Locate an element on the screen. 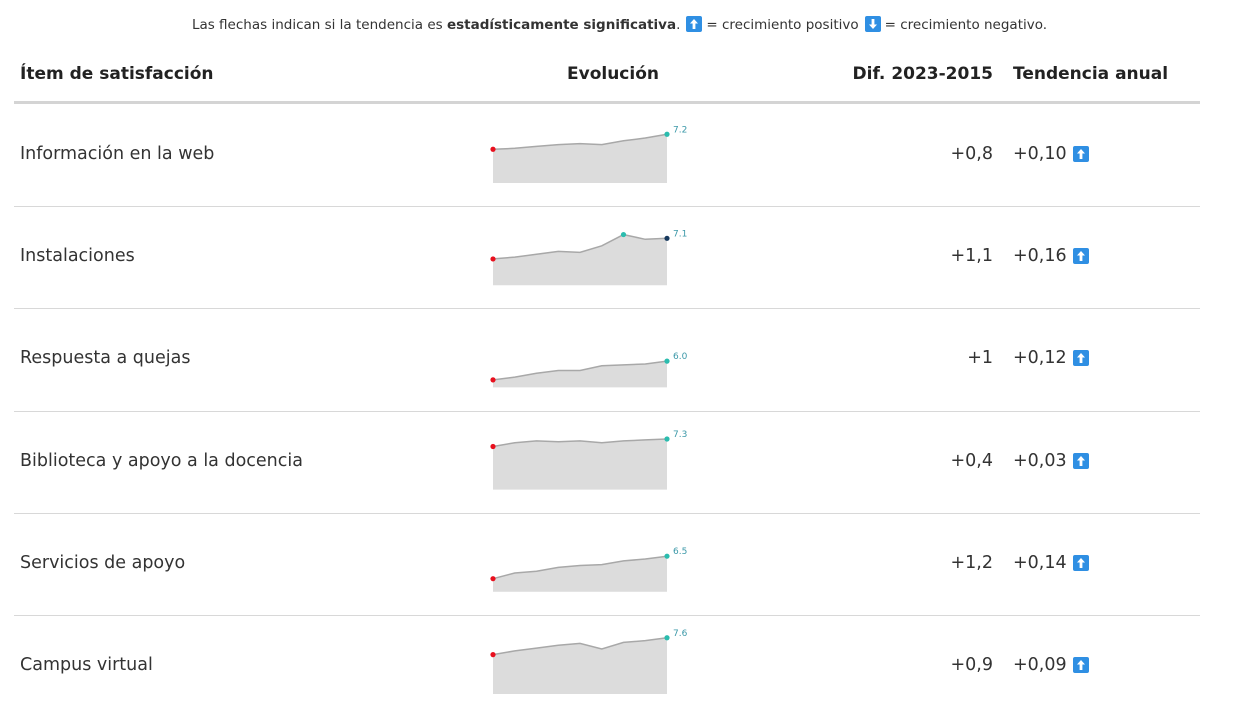  note-positive: = crecimiento positivo is located at coordinates (782, 25).